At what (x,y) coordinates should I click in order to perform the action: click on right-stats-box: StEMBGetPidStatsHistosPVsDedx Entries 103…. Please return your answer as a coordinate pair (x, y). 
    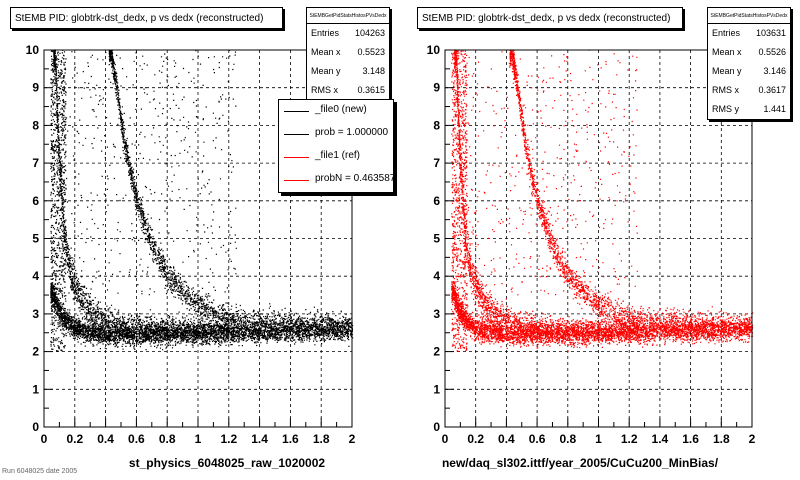
    Looking at the image, I should click on (749, 63).